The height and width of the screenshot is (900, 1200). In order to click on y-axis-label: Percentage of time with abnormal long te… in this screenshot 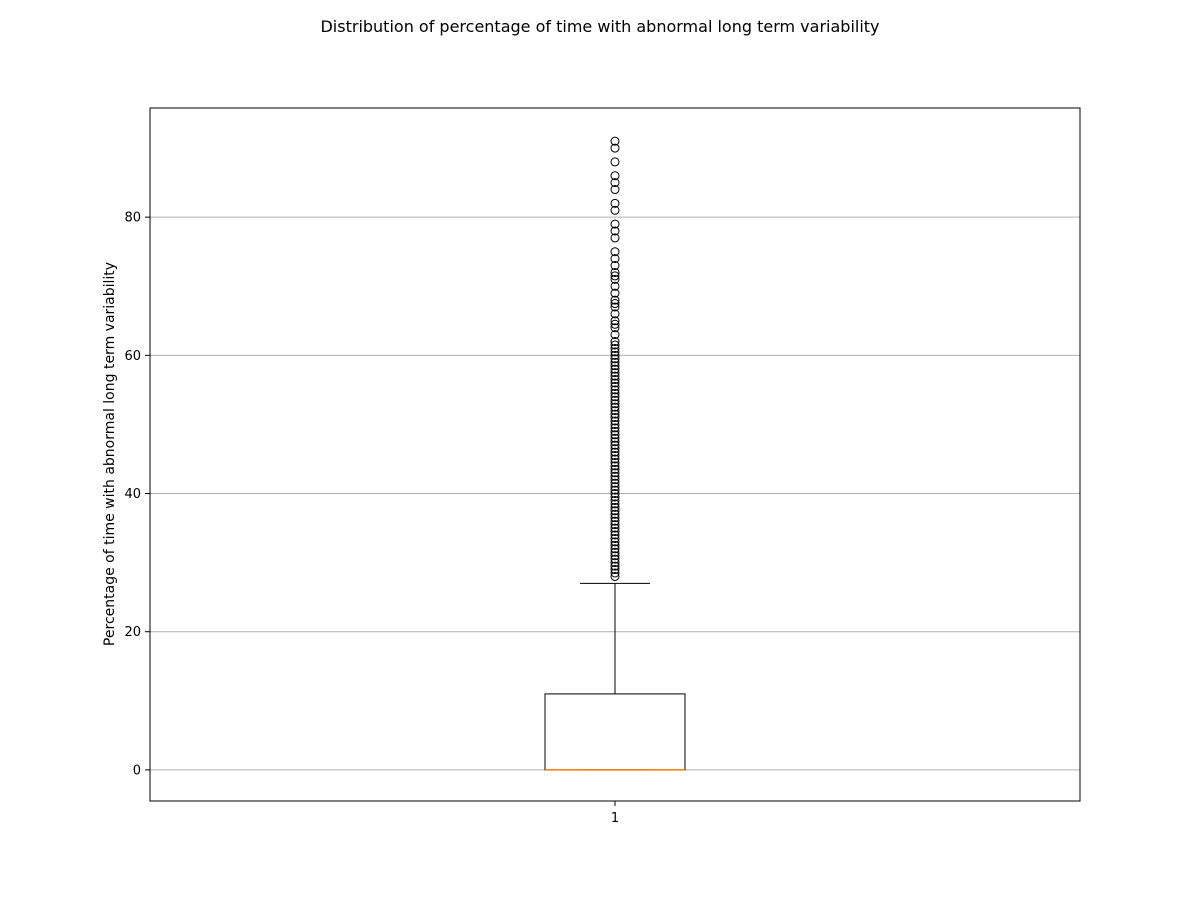, I will do `click(110, 454)`.